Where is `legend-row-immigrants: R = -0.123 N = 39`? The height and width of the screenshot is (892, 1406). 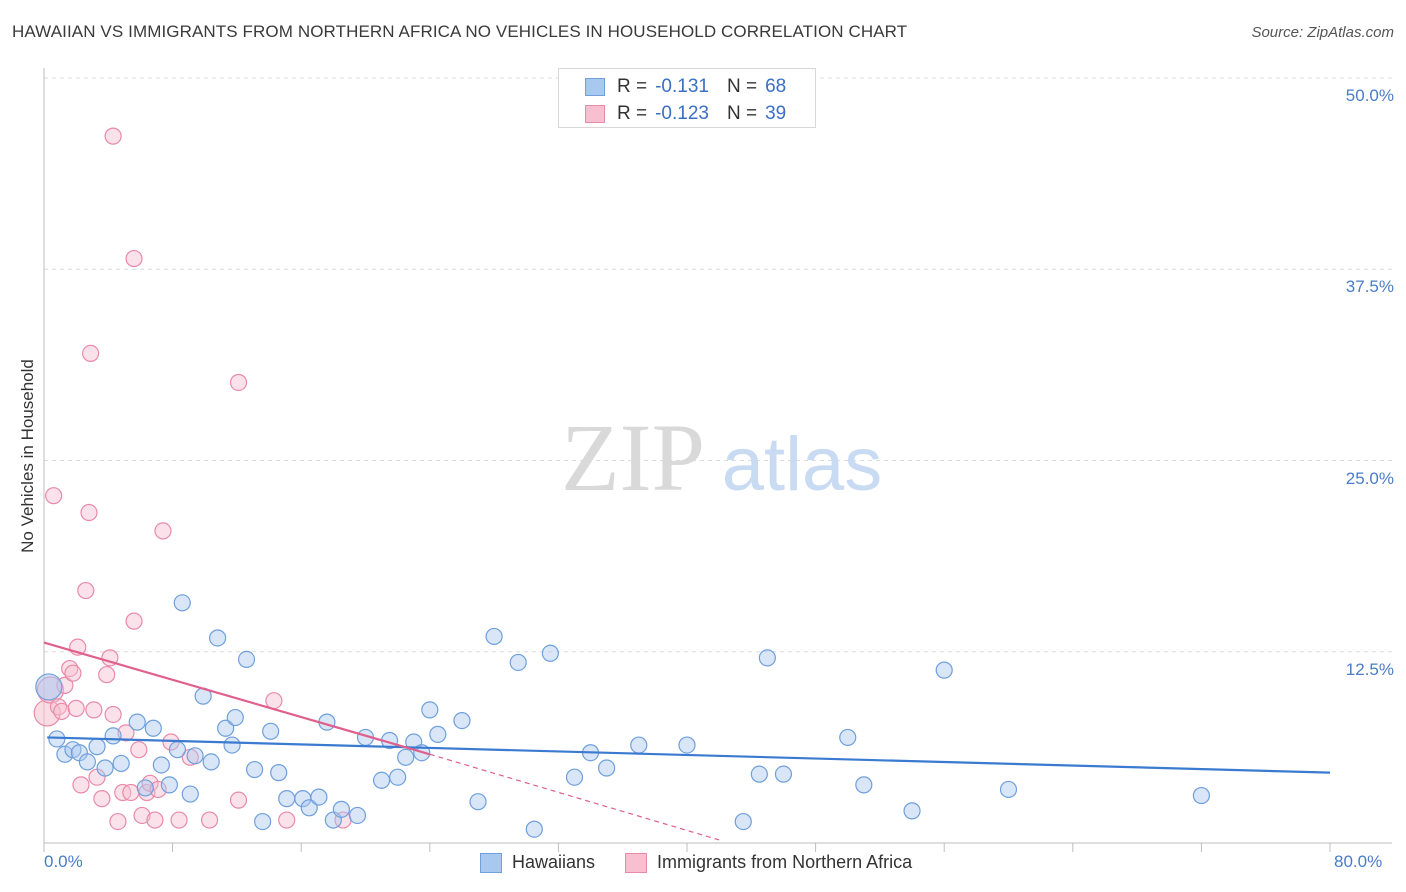
legend-row-immigrants: R = -0.123 N = 39 is located at coordinates (685, 114).